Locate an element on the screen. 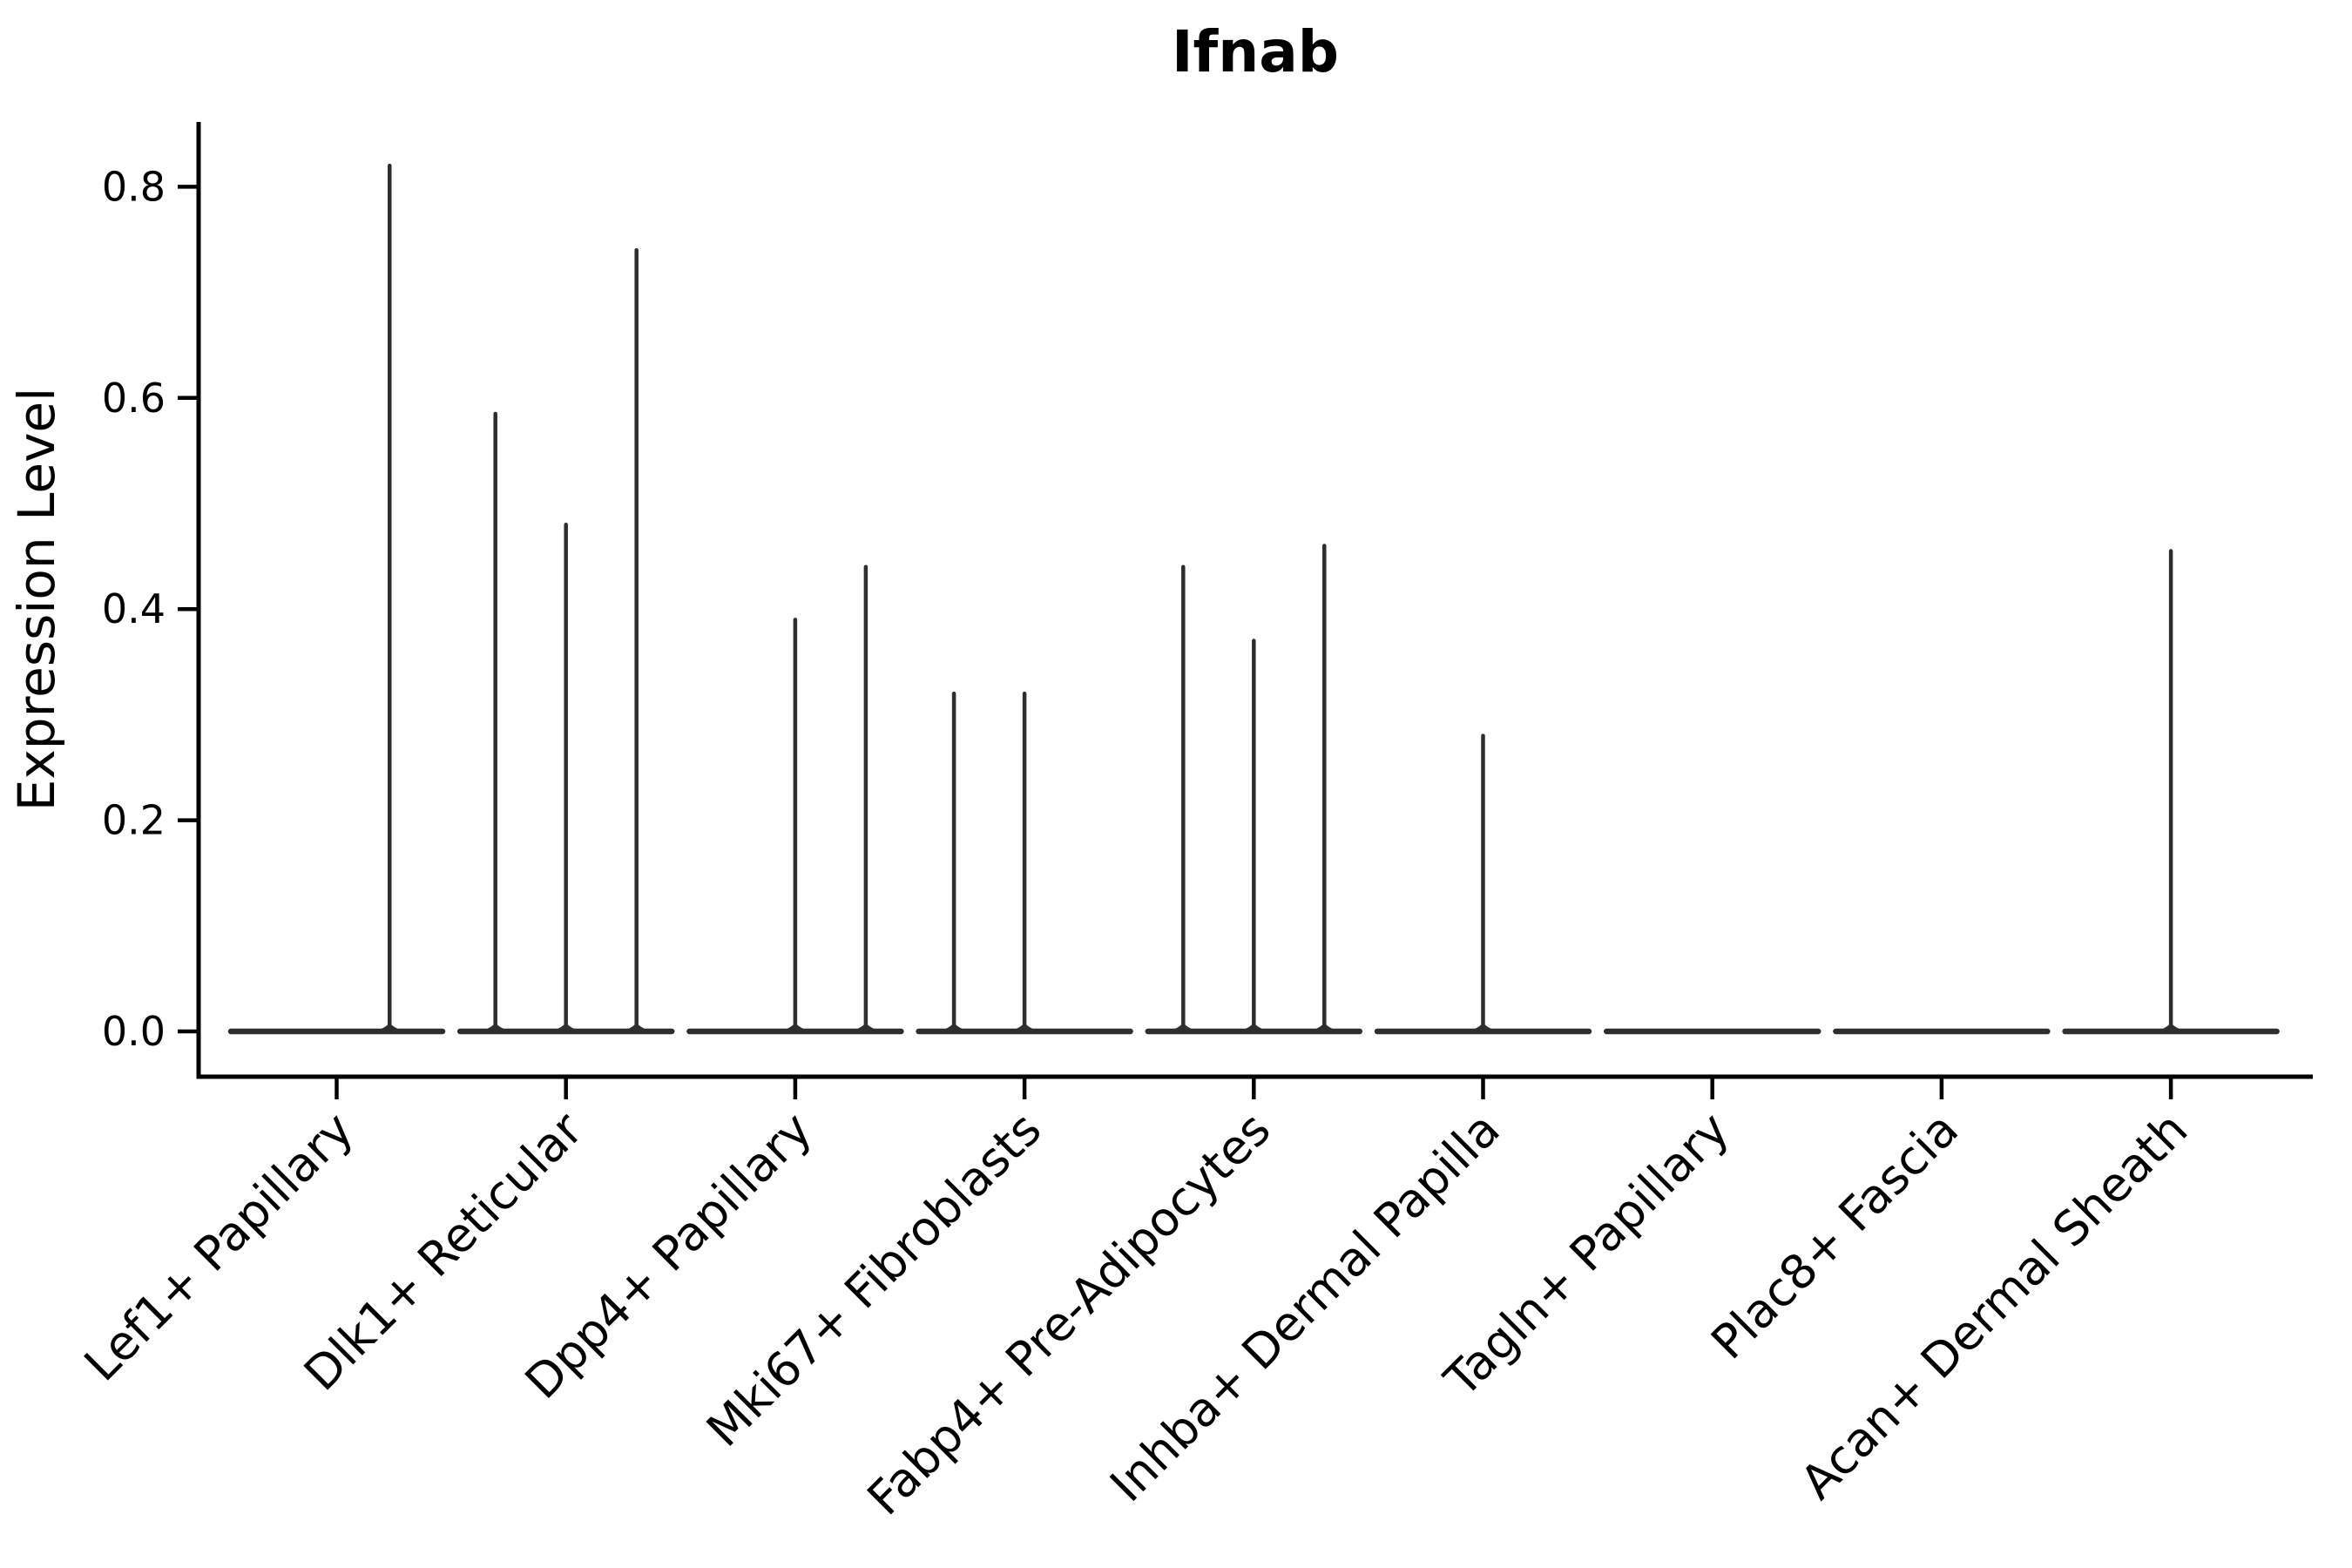 The width and height of the screenshot is (2352, 1568). category-label: Inhba+ Dermal Papilla is located at coordinates (1304, 1307).